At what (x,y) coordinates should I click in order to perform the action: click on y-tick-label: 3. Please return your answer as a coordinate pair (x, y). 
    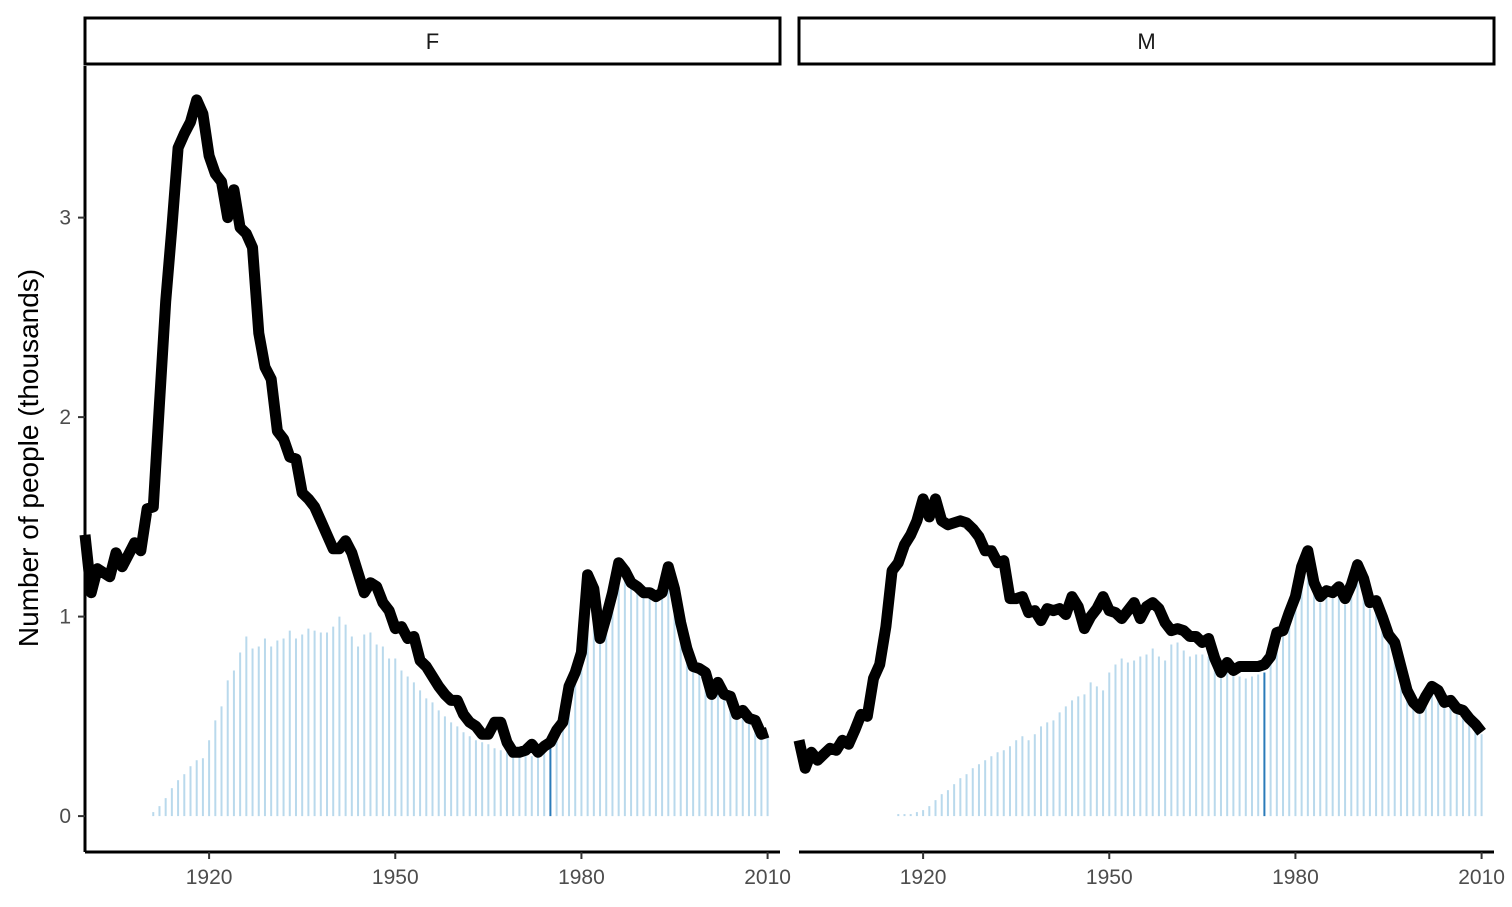
    Looking at the image, I should click on (65, 218).